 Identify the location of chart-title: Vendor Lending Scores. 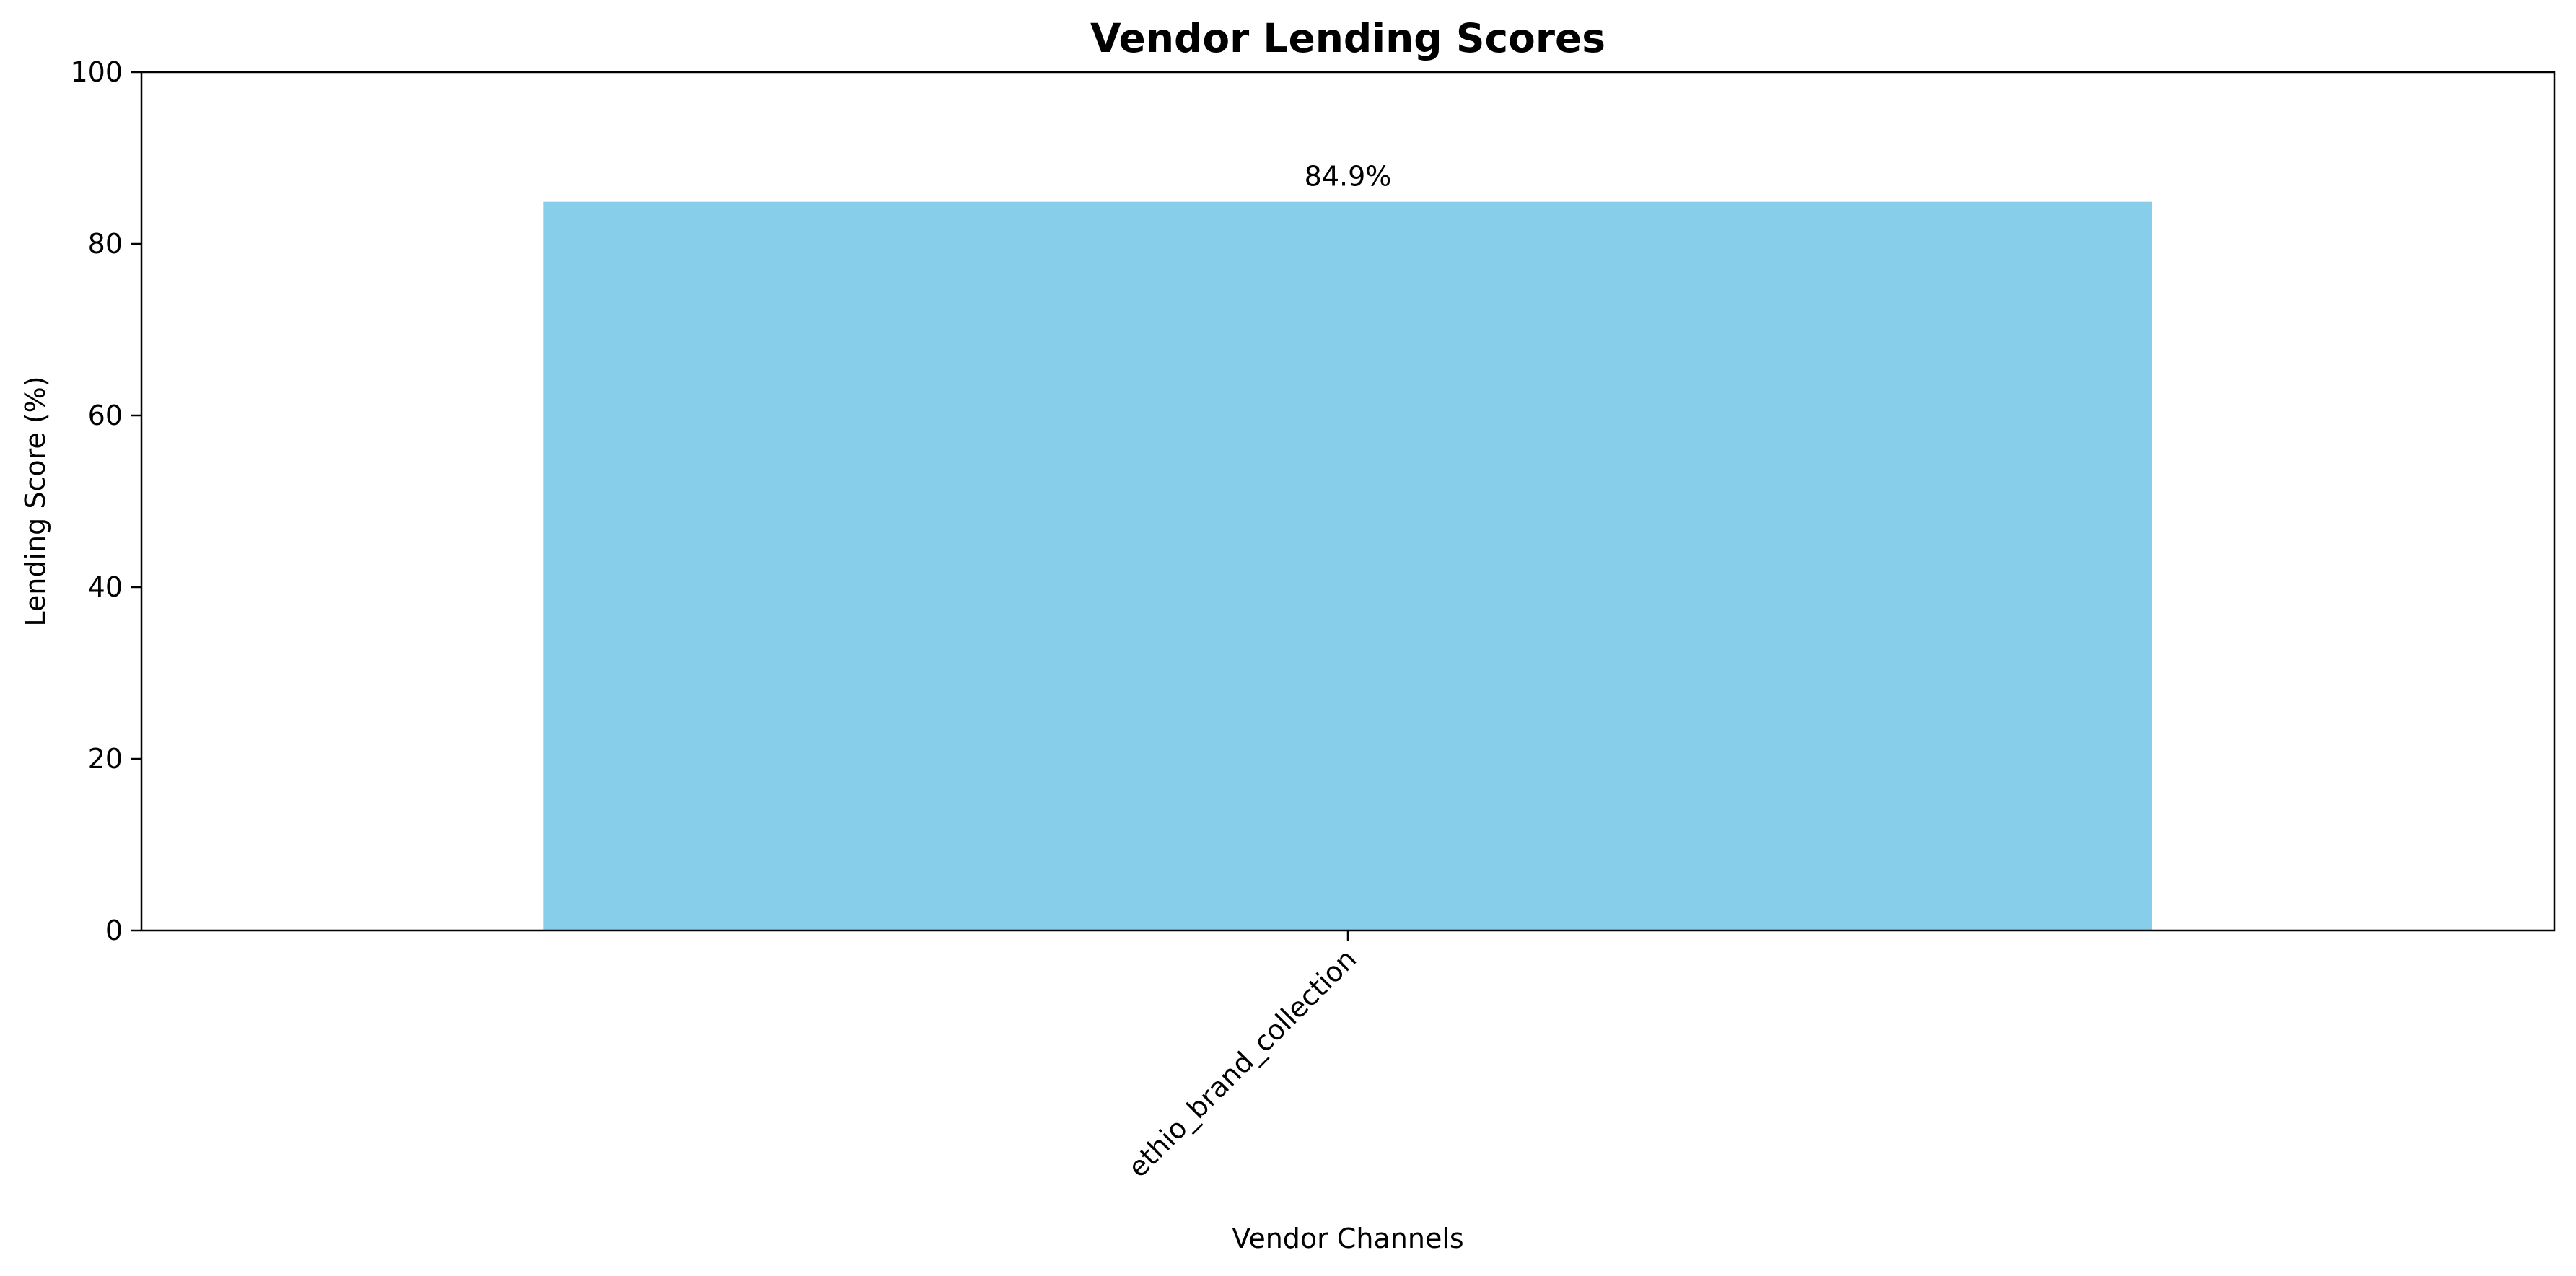
(1347, 38).